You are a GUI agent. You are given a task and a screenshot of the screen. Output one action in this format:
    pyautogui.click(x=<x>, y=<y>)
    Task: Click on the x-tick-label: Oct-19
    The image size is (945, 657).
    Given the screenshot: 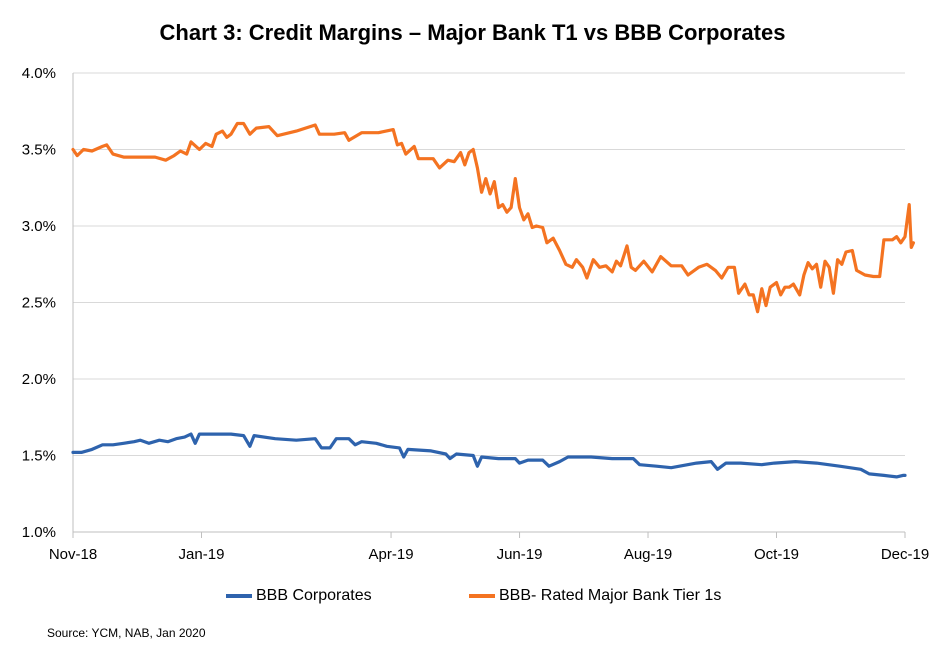 What is the action you would take?
    pyautogui.click(x=776, y=554)
    